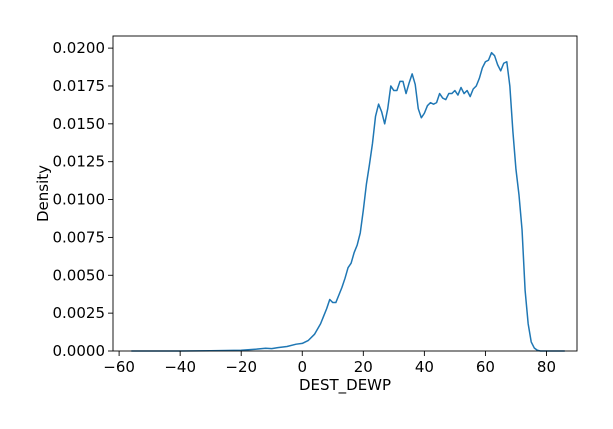 The width and height of the screenshot is (613, 429). What do you see at coordinates (79, 237) in the screenshot?
I see `y-tick-label: 0.0075` at bounding box center [79, 237].